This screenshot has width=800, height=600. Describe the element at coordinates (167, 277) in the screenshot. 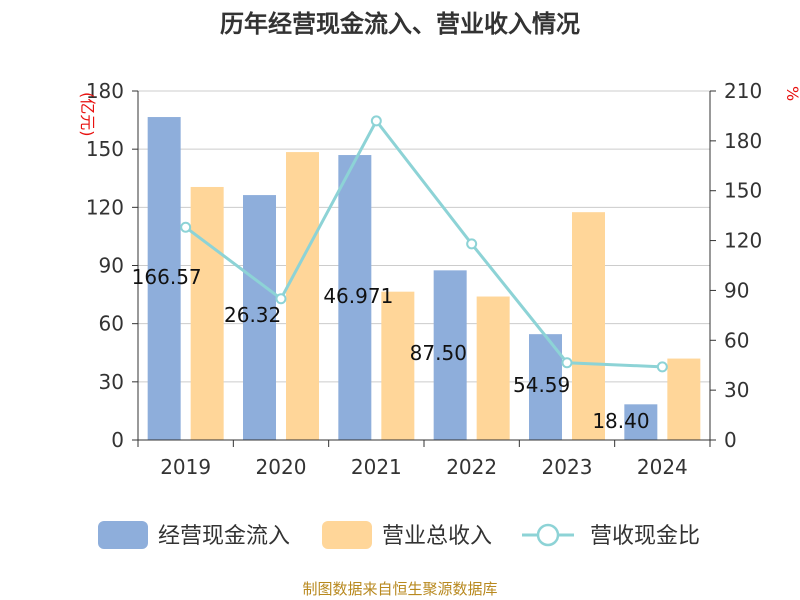

I see `data-label: 166.57` at that location.